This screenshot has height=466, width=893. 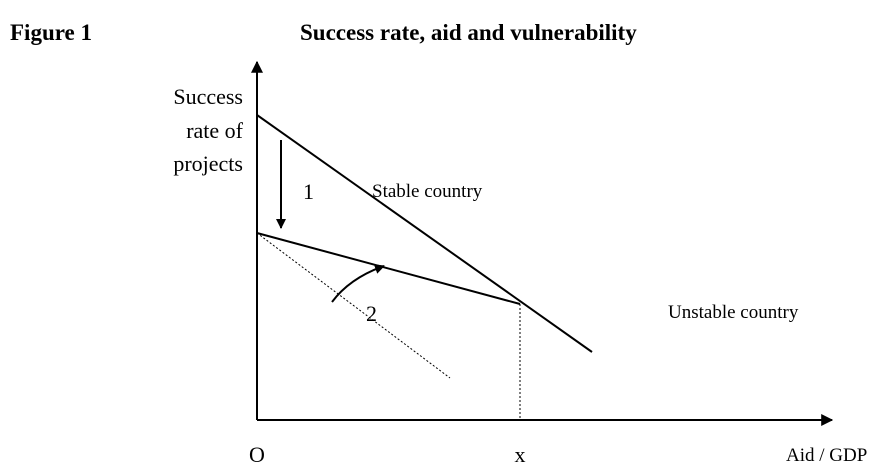 I want to click on unstable-line, so click(x=388, y=268).